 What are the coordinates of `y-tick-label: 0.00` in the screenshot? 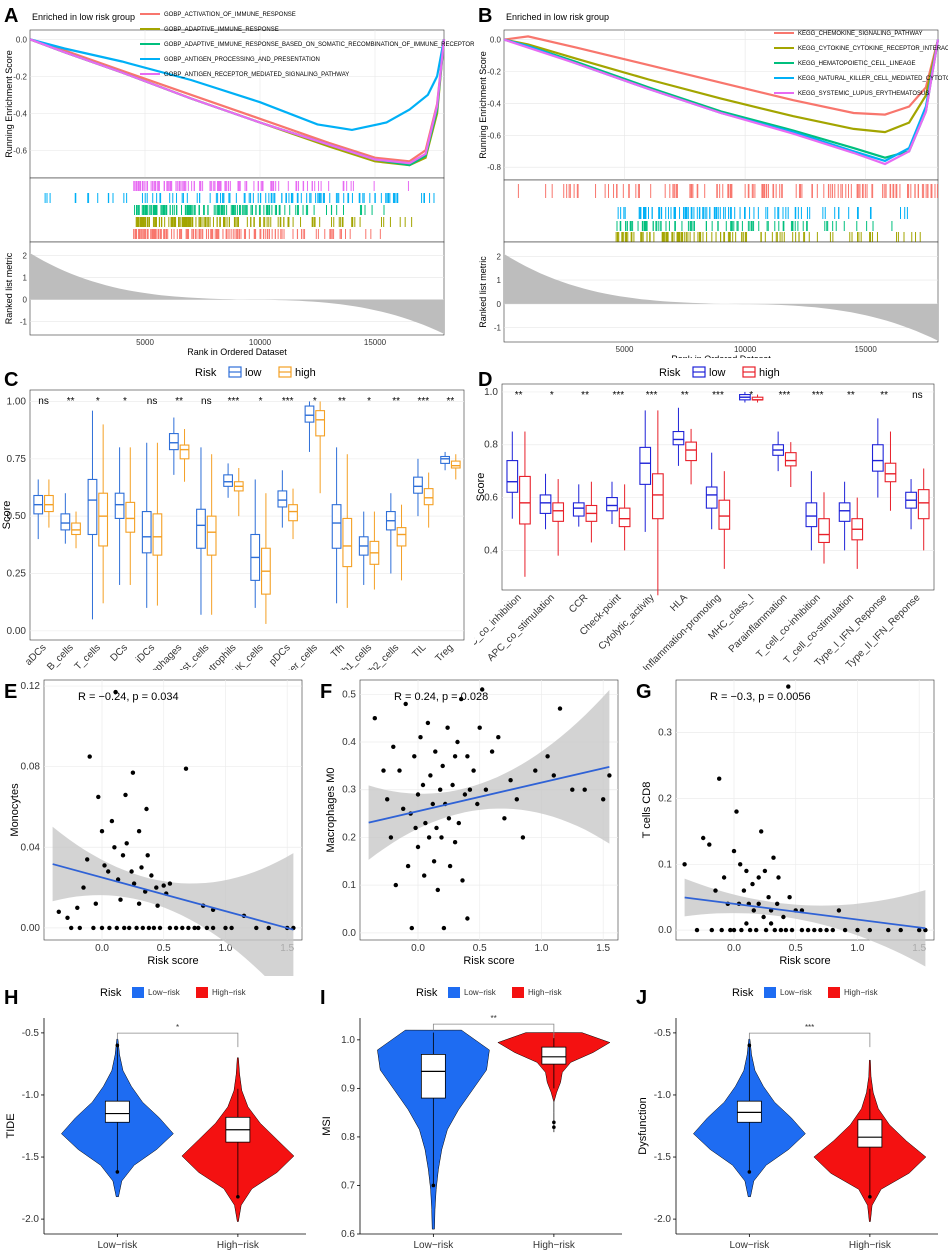 It's located at (31, 928).